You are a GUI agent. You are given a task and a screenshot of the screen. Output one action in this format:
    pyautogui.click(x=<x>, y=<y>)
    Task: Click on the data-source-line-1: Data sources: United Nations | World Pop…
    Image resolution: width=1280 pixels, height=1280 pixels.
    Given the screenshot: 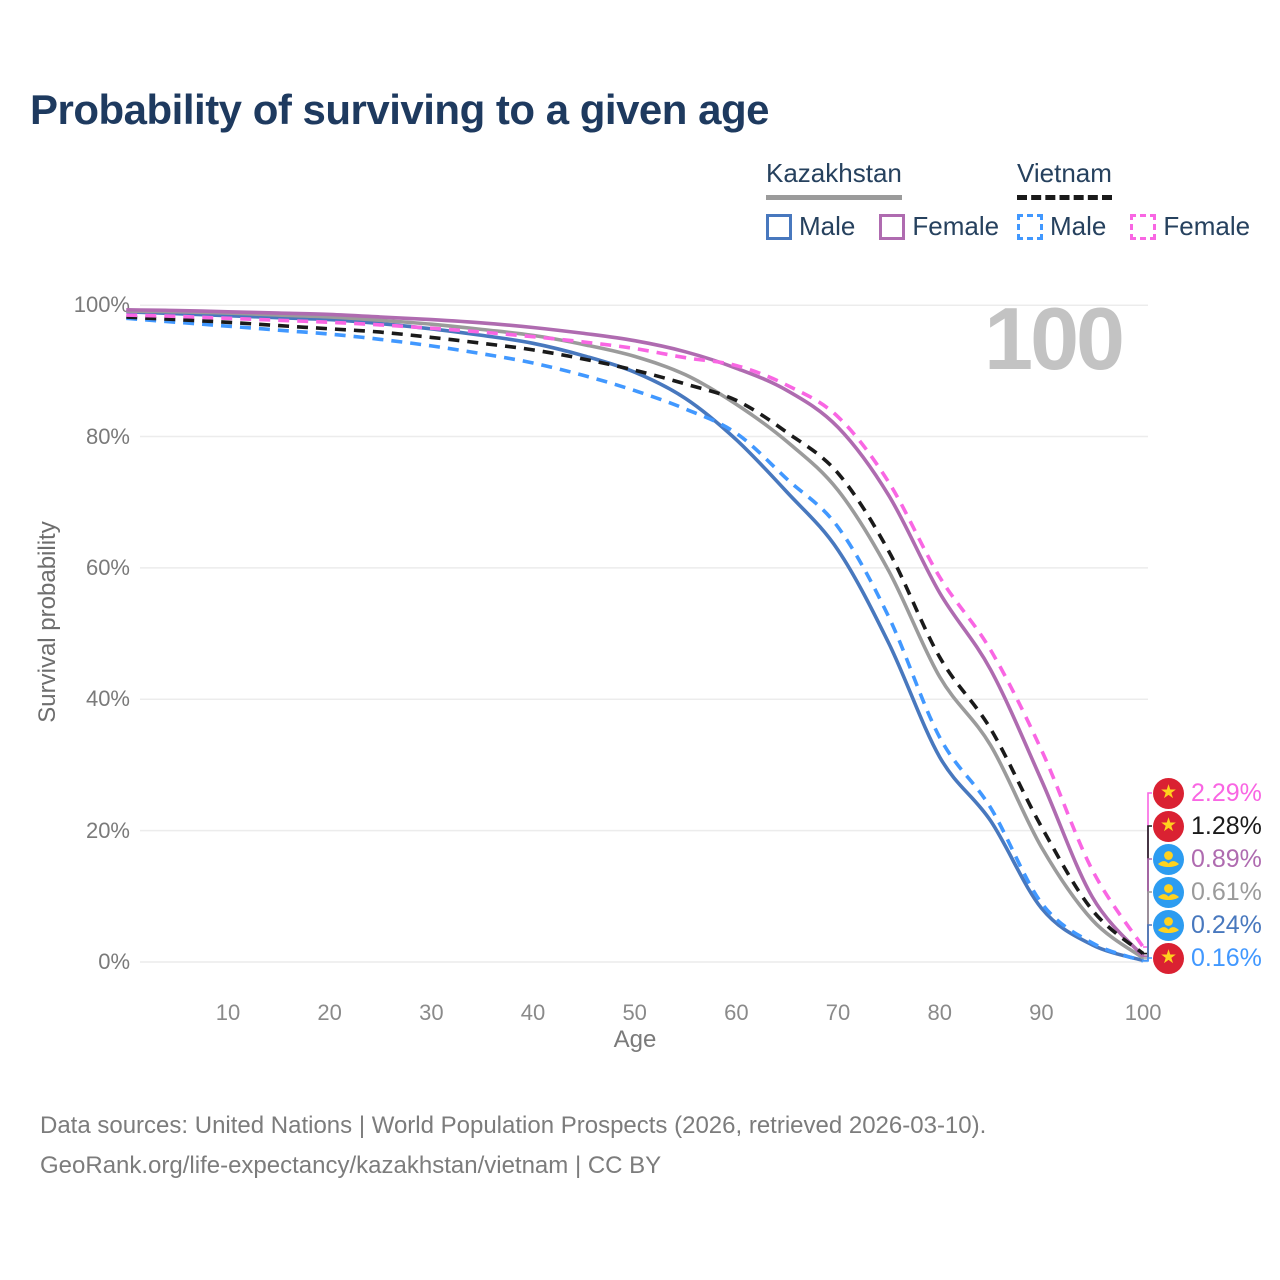 What is the action you would take?
    pyautogui.click(x=513, y=1125)
    